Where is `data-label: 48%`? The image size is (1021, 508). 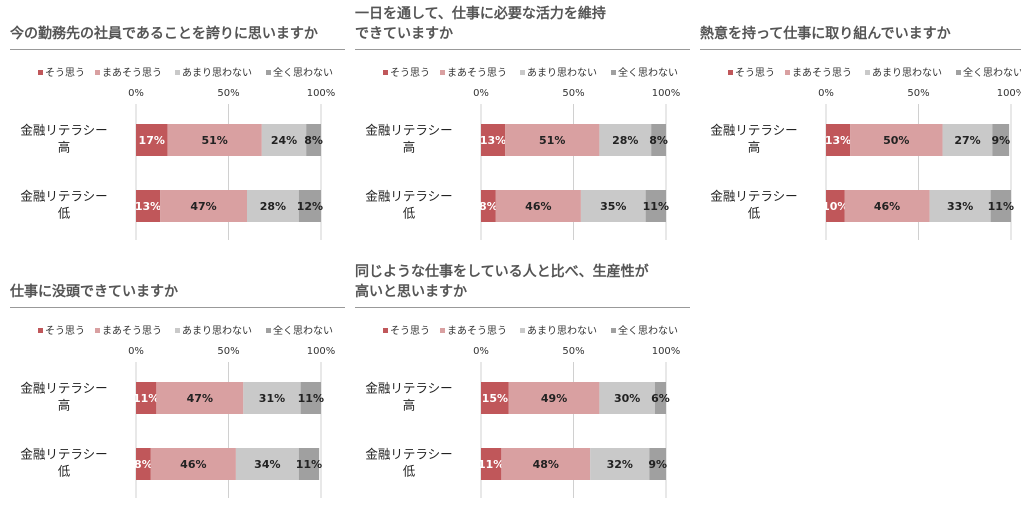
data-label: 48% is located at coordinates (546, 464).